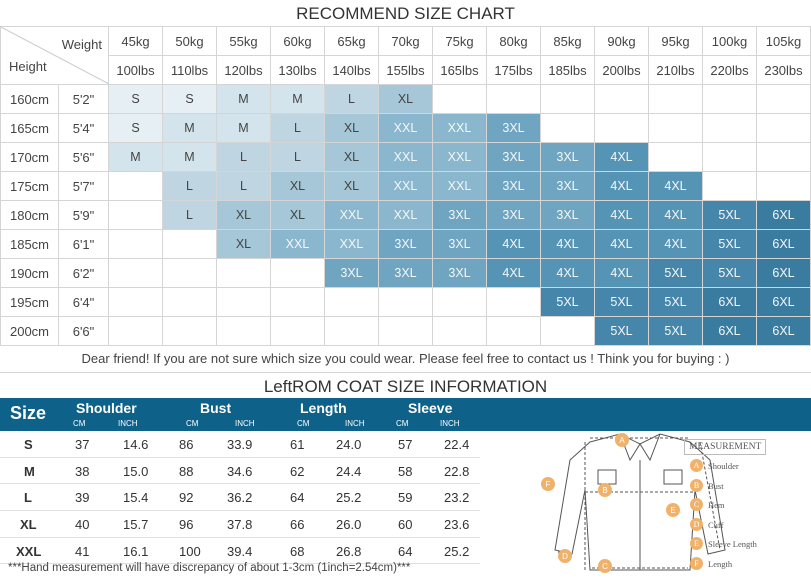 Image resolution: width=811 pixels, height=581 pixels. What do you see at coordinates (83, 273) in the screenshot?
I see `height-ft: 6'2"` at bounding box center [83, 273].